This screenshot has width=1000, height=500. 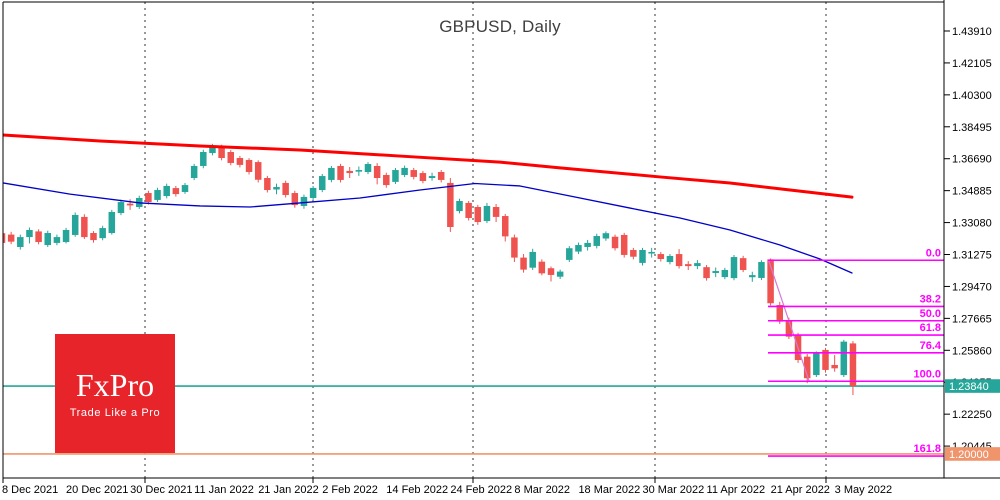 I want to click on time-tick-label: 20 Dec 2021, so click(x=97, y=490).